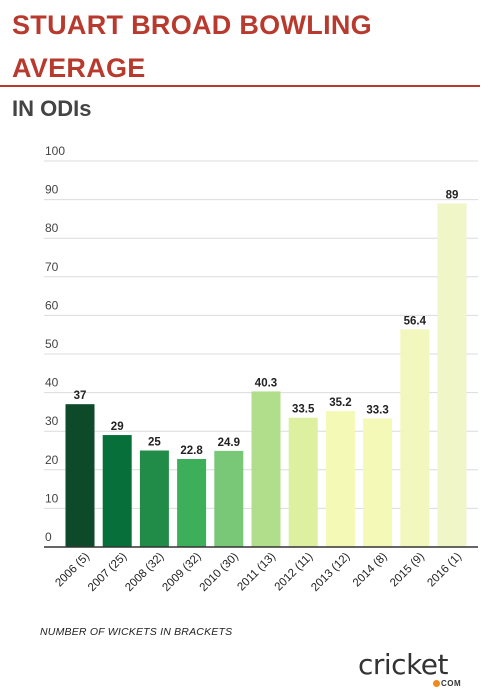  I want to click on bar-value-label: 89, so click(452, 195).